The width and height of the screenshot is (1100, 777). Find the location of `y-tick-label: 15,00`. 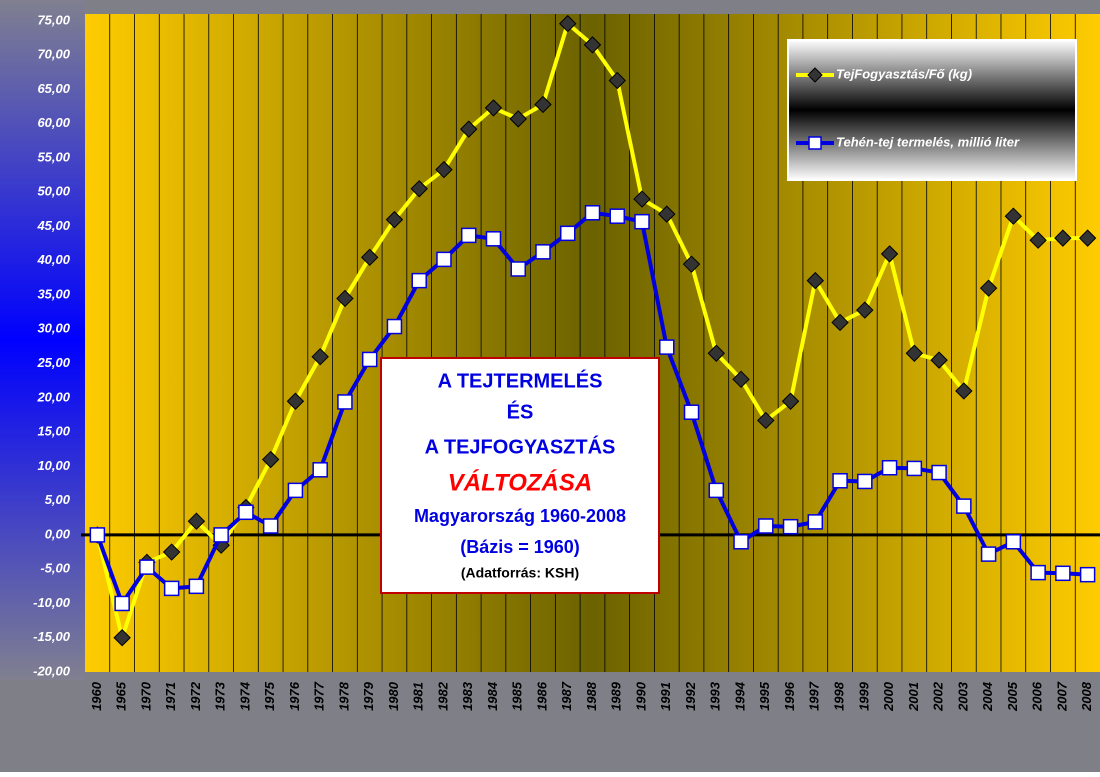

y-tick-label: 15,00 is located at coordinates (53, 431).